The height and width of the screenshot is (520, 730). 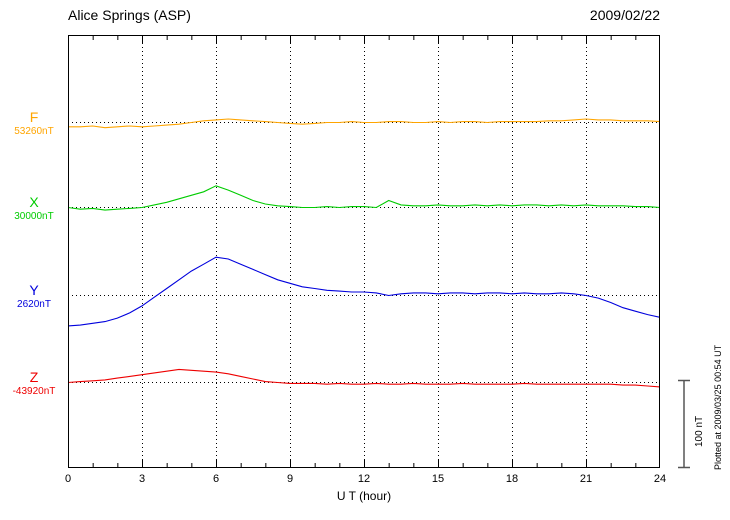 What do you see at coordinates (364, 496) in the screenshot?
I see `x-axis-label: U T (hour)` at bounding box center [364, 496].